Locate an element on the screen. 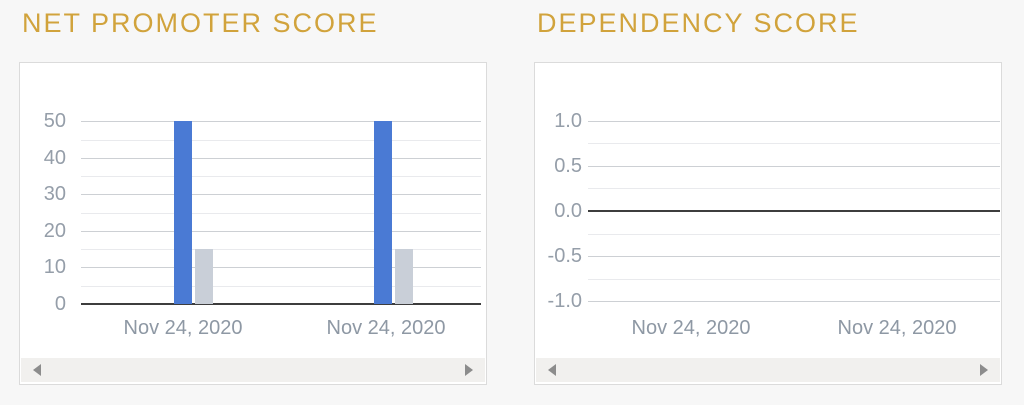  net-promoter-score-title: NET PROMOTER SCORE is located at coordinates (200, 23).